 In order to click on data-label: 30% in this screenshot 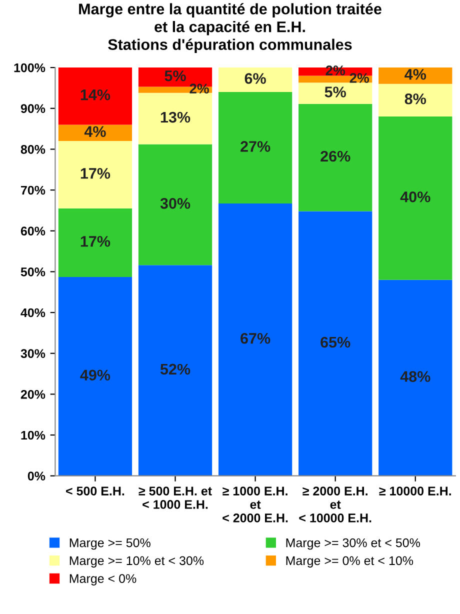, I will do `click(175, 203)`.